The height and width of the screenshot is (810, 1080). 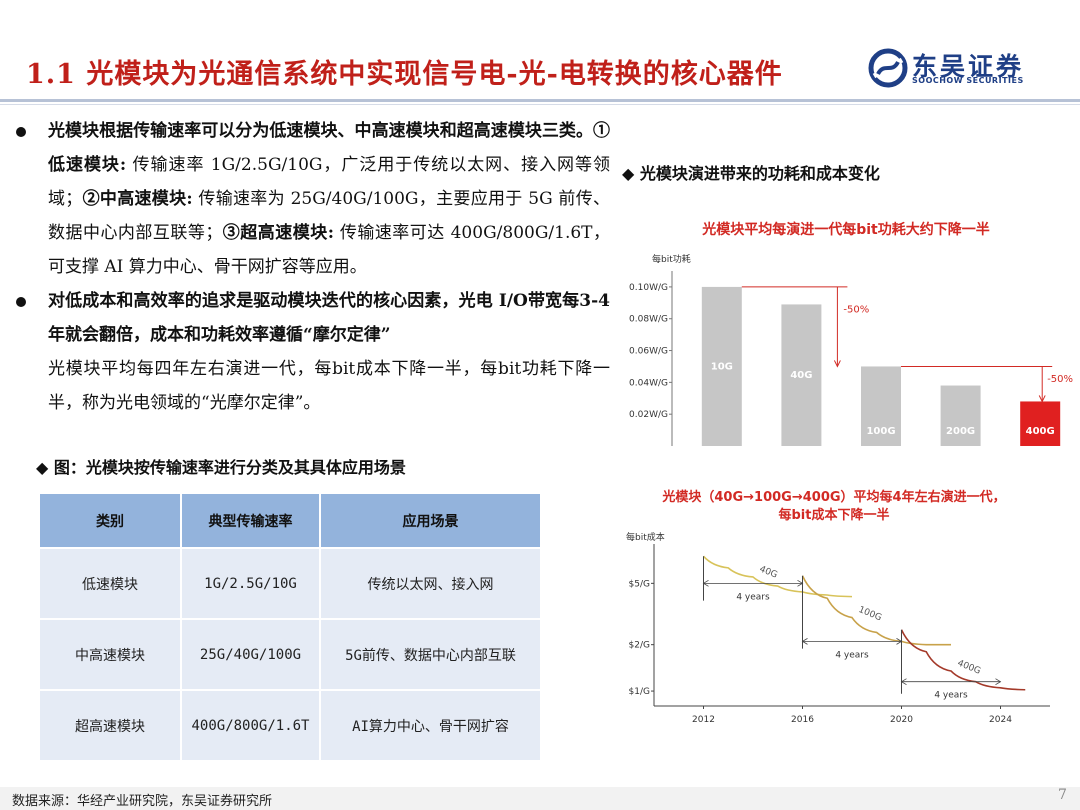 I want to click on x-tick-label: 2012, so click(x=703, y=720).